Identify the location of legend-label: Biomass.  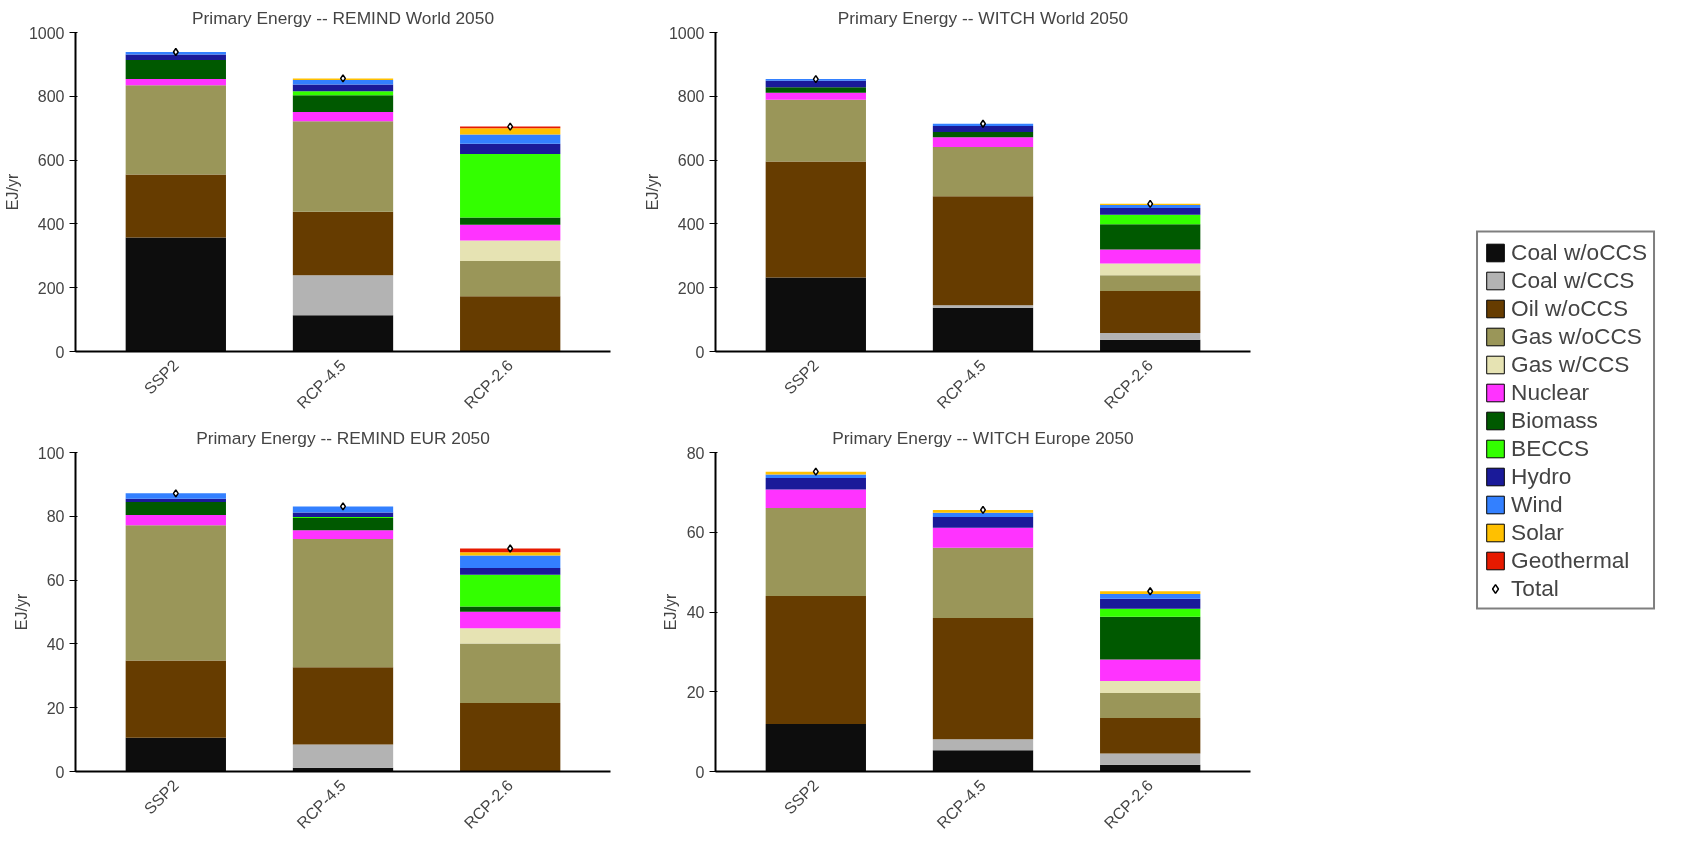
(1554, 420).